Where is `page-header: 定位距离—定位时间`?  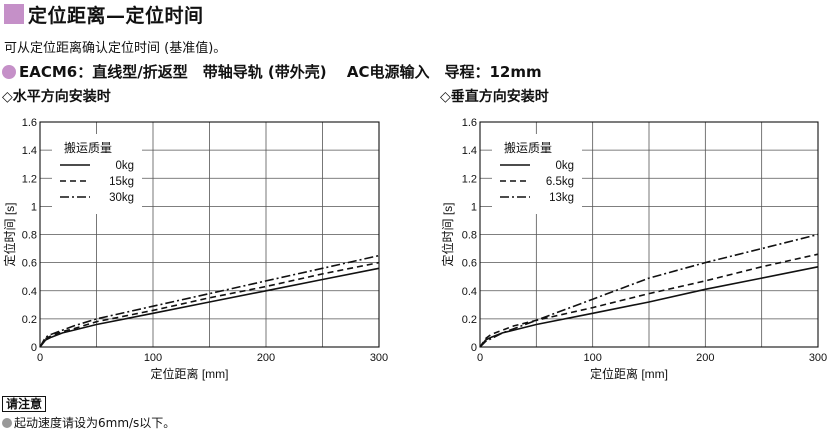 page-header: 定位距离—定位时间 is located at coordinates (104, 14).